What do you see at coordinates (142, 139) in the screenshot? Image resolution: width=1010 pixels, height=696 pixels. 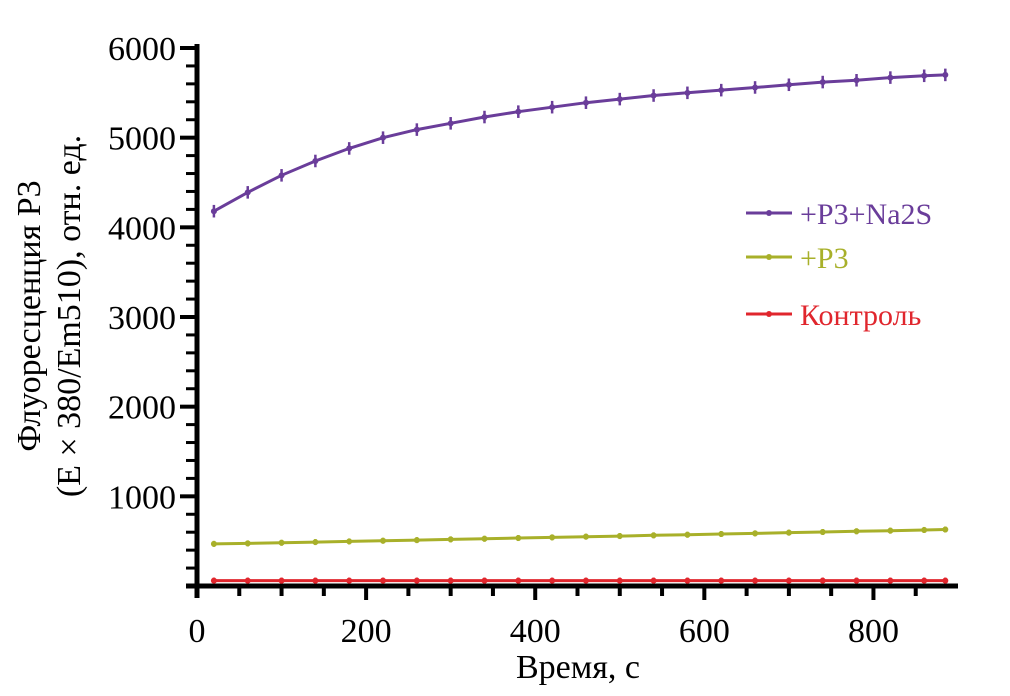 I see `y-tick-label: 5000` at bounding box center [142, 139].